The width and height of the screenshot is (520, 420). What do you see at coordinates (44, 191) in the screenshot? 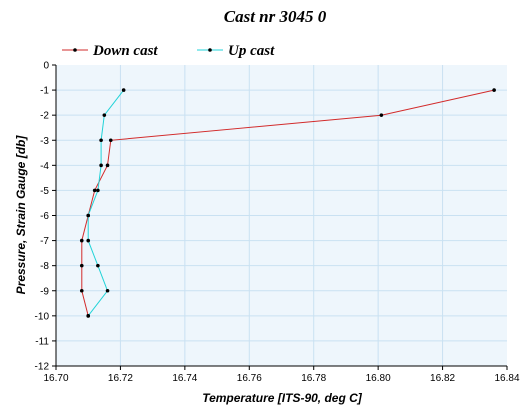
I see `y-tick-label: -5` at bounding box center [44, 191].